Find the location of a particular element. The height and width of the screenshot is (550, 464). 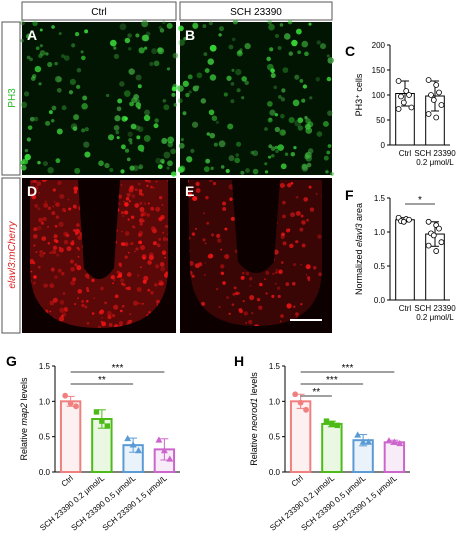

column-header: SCH 23390 is located at coordinates (256, 12).